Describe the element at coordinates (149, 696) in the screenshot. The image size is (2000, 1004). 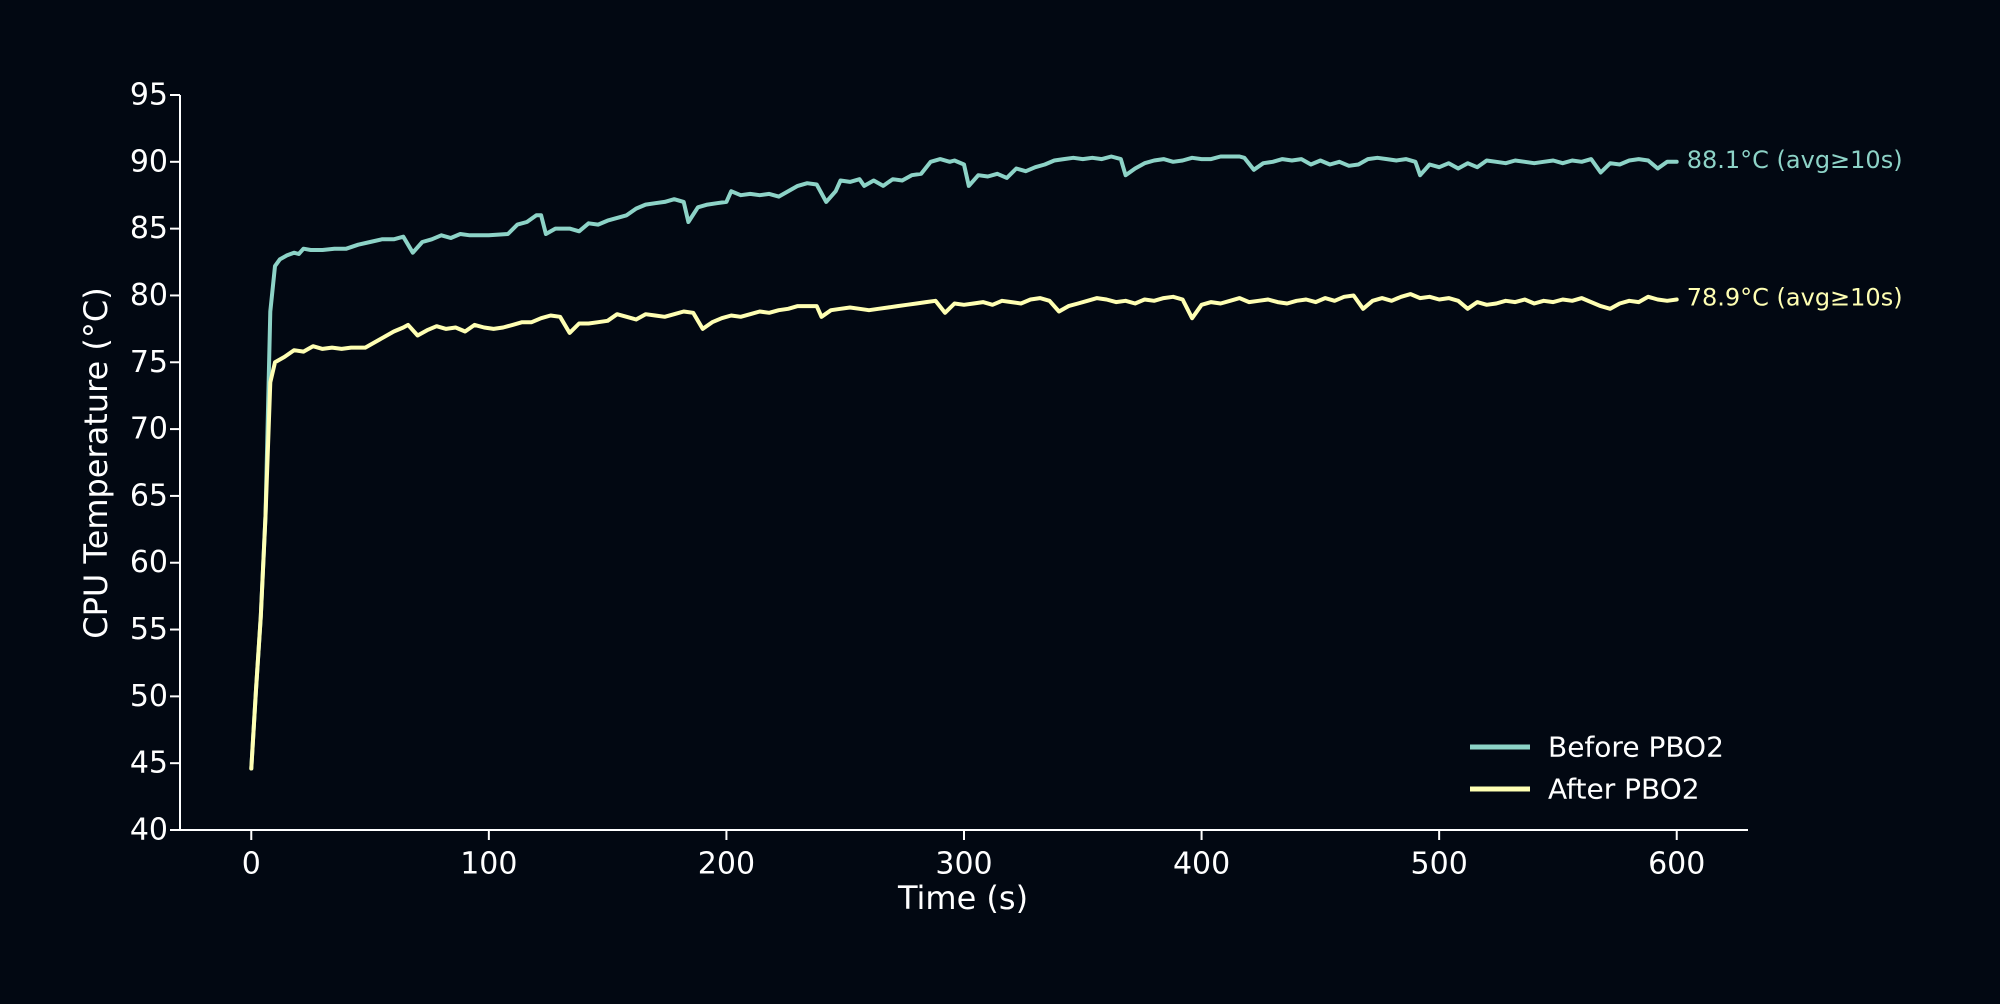
I see `y-tick-label: 50` at that location.